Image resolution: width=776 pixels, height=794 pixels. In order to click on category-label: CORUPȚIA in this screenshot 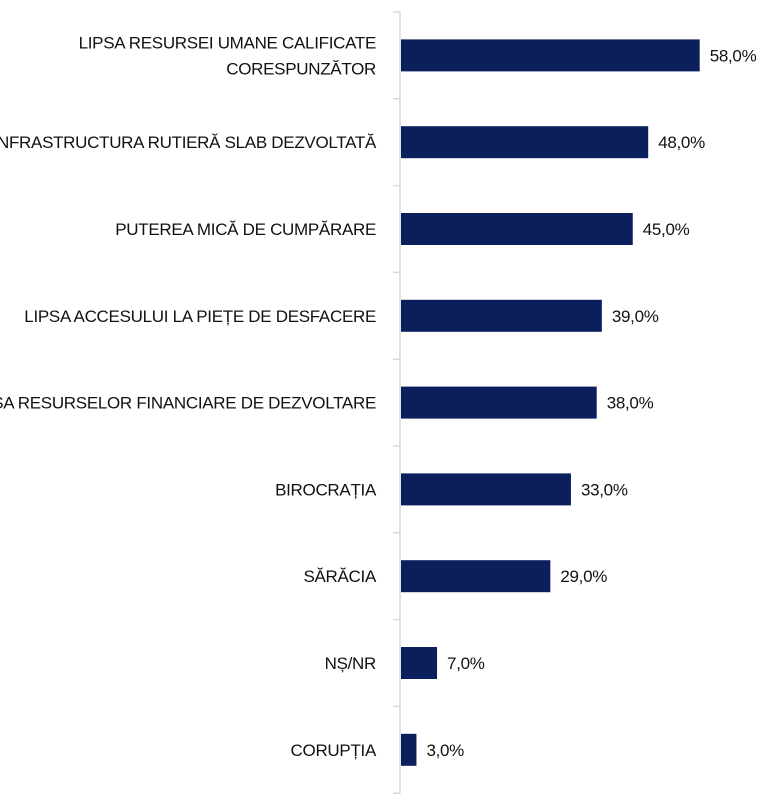, I will do `click(334, 750)`.